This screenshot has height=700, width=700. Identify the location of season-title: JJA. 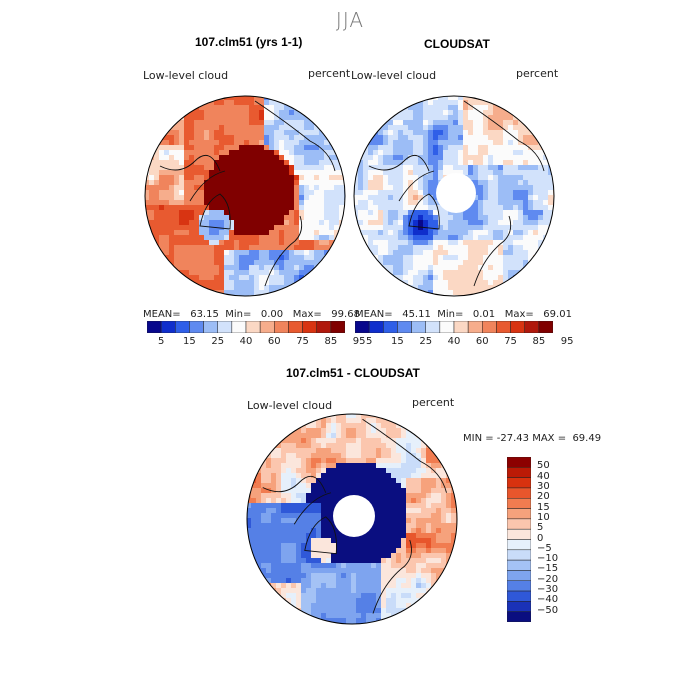
(350, 20).